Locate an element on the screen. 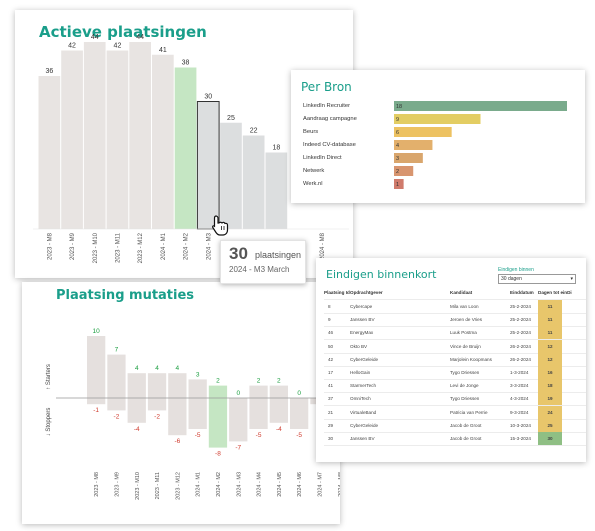 The image size is (595, 531). table-cell: 25-2-2024 is located at coordinates (520, 320).